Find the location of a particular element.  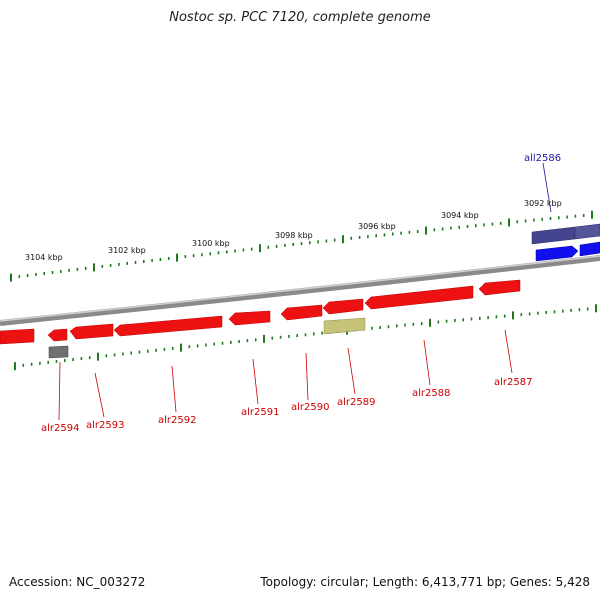

gene-block-gray is located at coordinates (58, 352).